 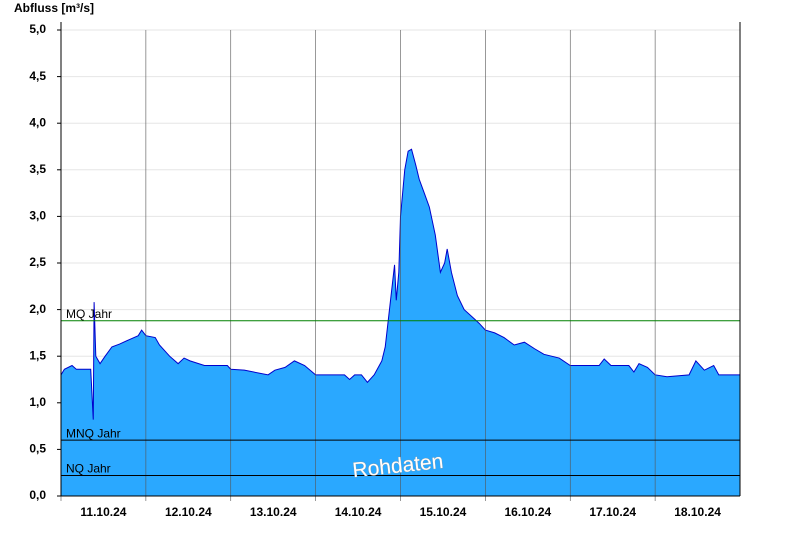 I want to click on x-tick-label: 11.10.24, so click(x=103, y=512).